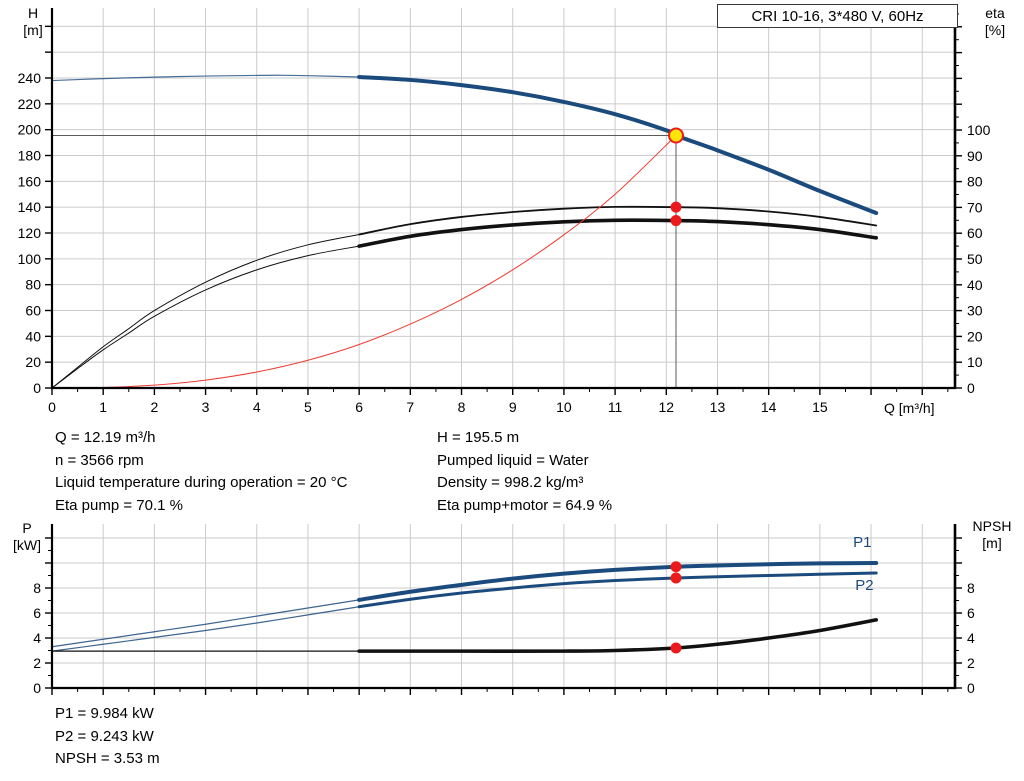 The width and height of the screenshot is (1024, 781). What do you see at coordinates (513, 407) in the screenshot?
I see `head-chart-x-tick-label: 9` at bounding box center [513, 407].